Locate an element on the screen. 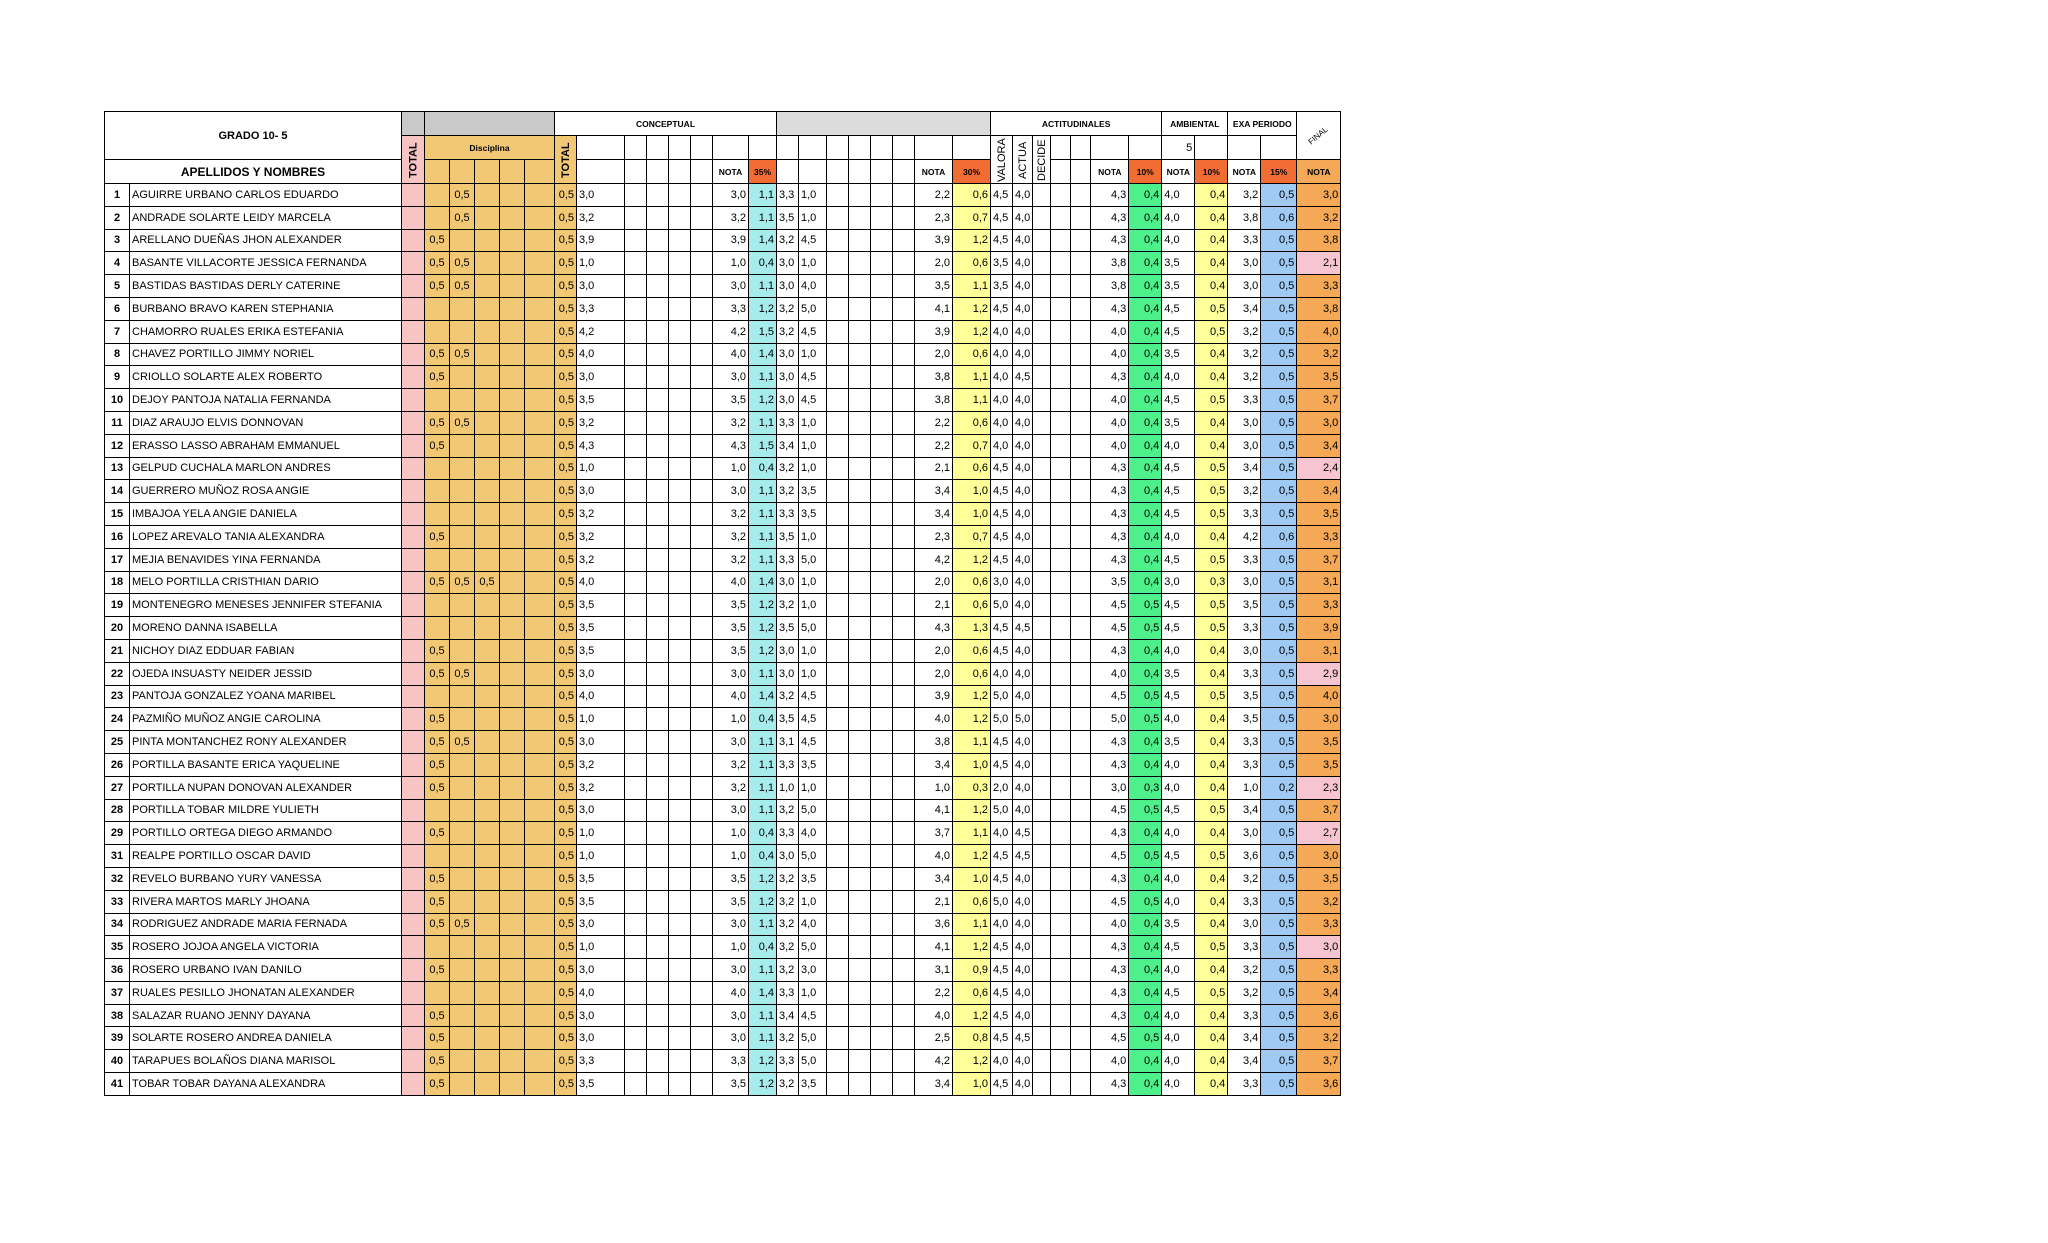  cell-p2: 1,0 is located at coordinates (812, 673).